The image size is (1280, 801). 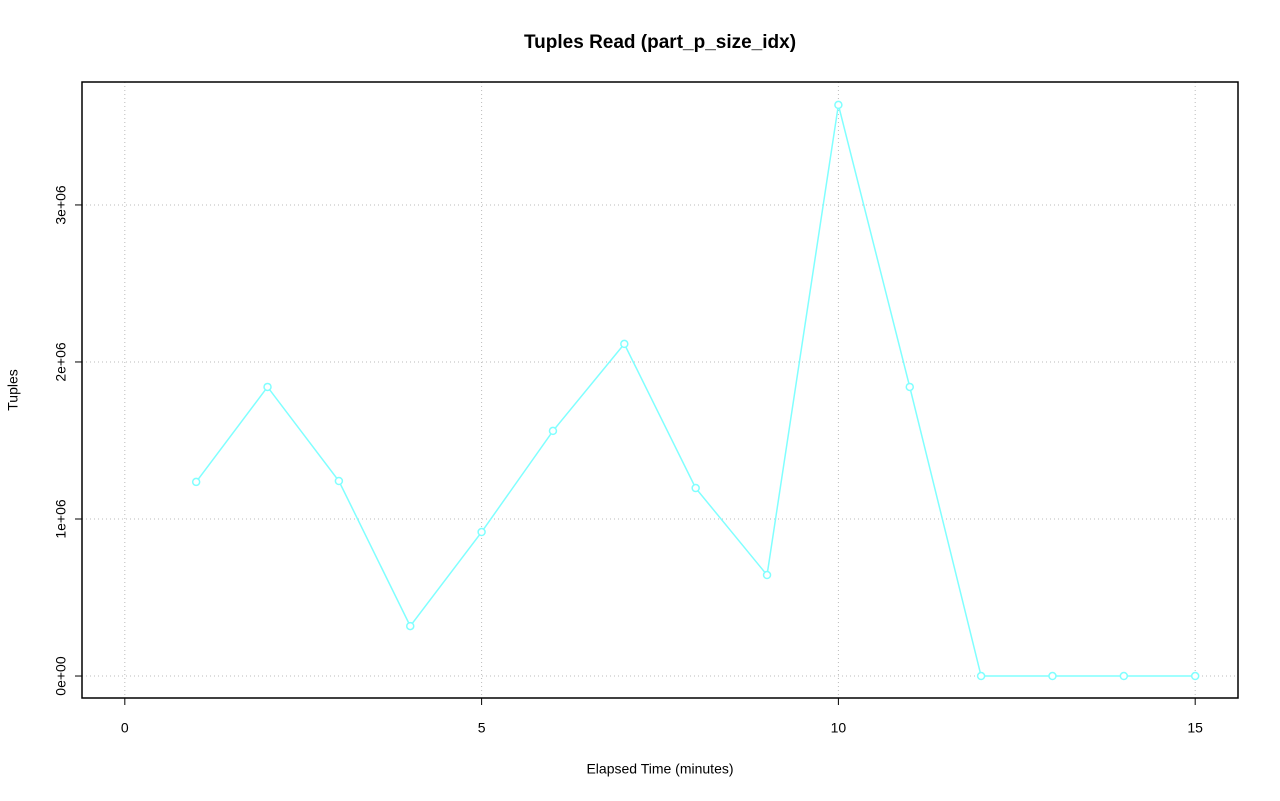 What do you see at coordinates (1195, 728) in the screenshot?
I see `x-tick-label: 15` at bounding box center [1195, 728].